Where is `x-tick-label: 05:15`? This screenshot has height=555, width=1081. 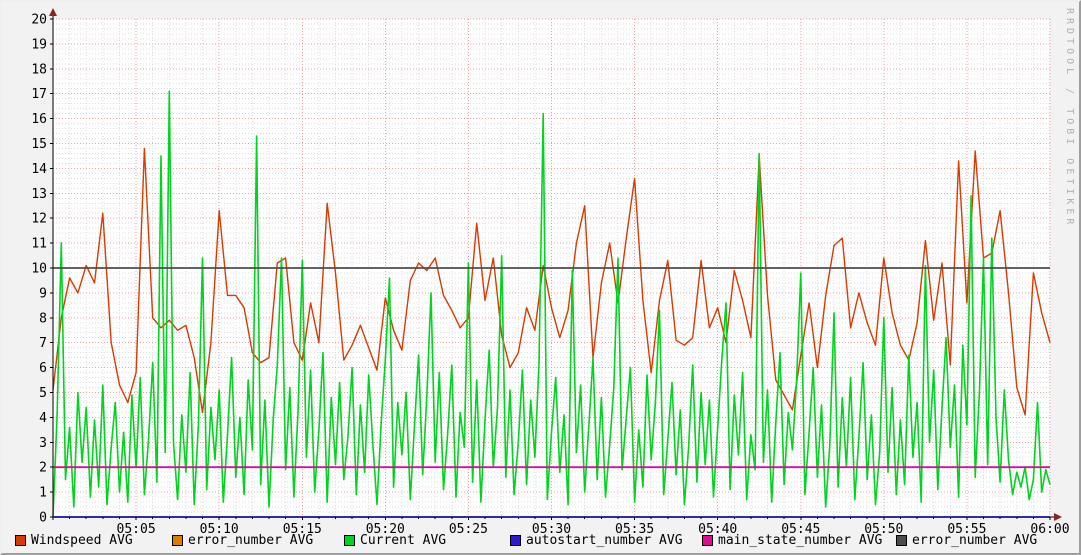 x-tick-label: 05:15 is located at coordinates (302, 529).